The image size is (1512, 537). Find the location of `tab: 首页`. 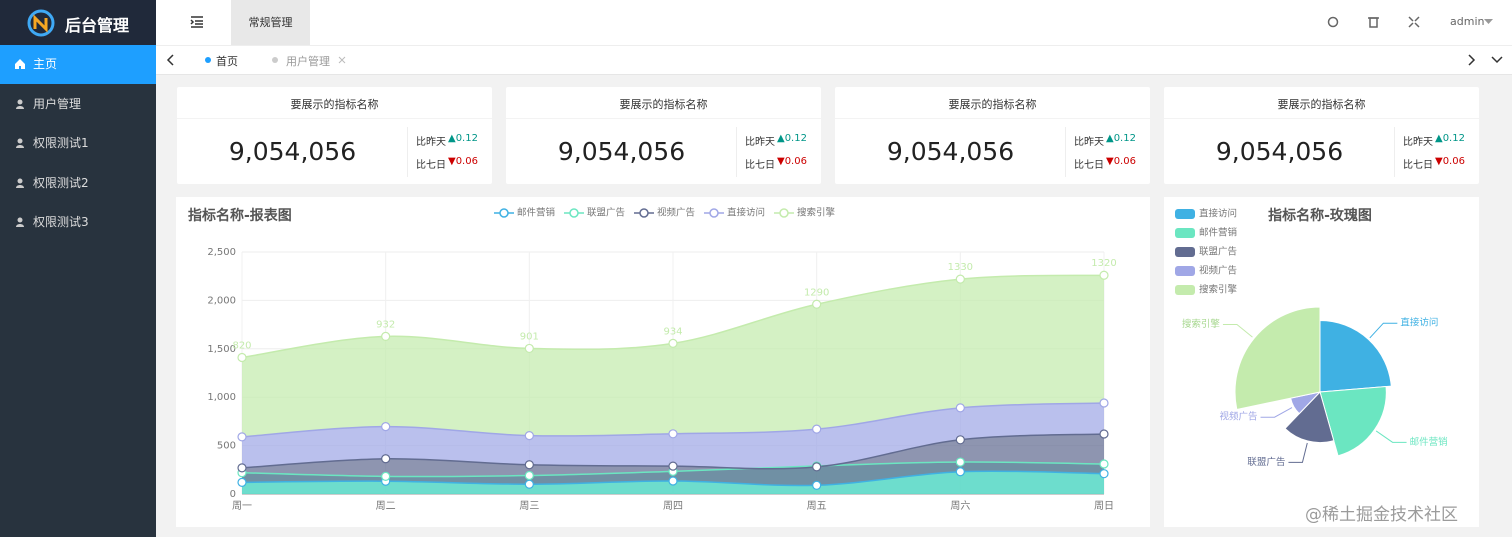

tab: 首页 is located at coordinates (227, 61).